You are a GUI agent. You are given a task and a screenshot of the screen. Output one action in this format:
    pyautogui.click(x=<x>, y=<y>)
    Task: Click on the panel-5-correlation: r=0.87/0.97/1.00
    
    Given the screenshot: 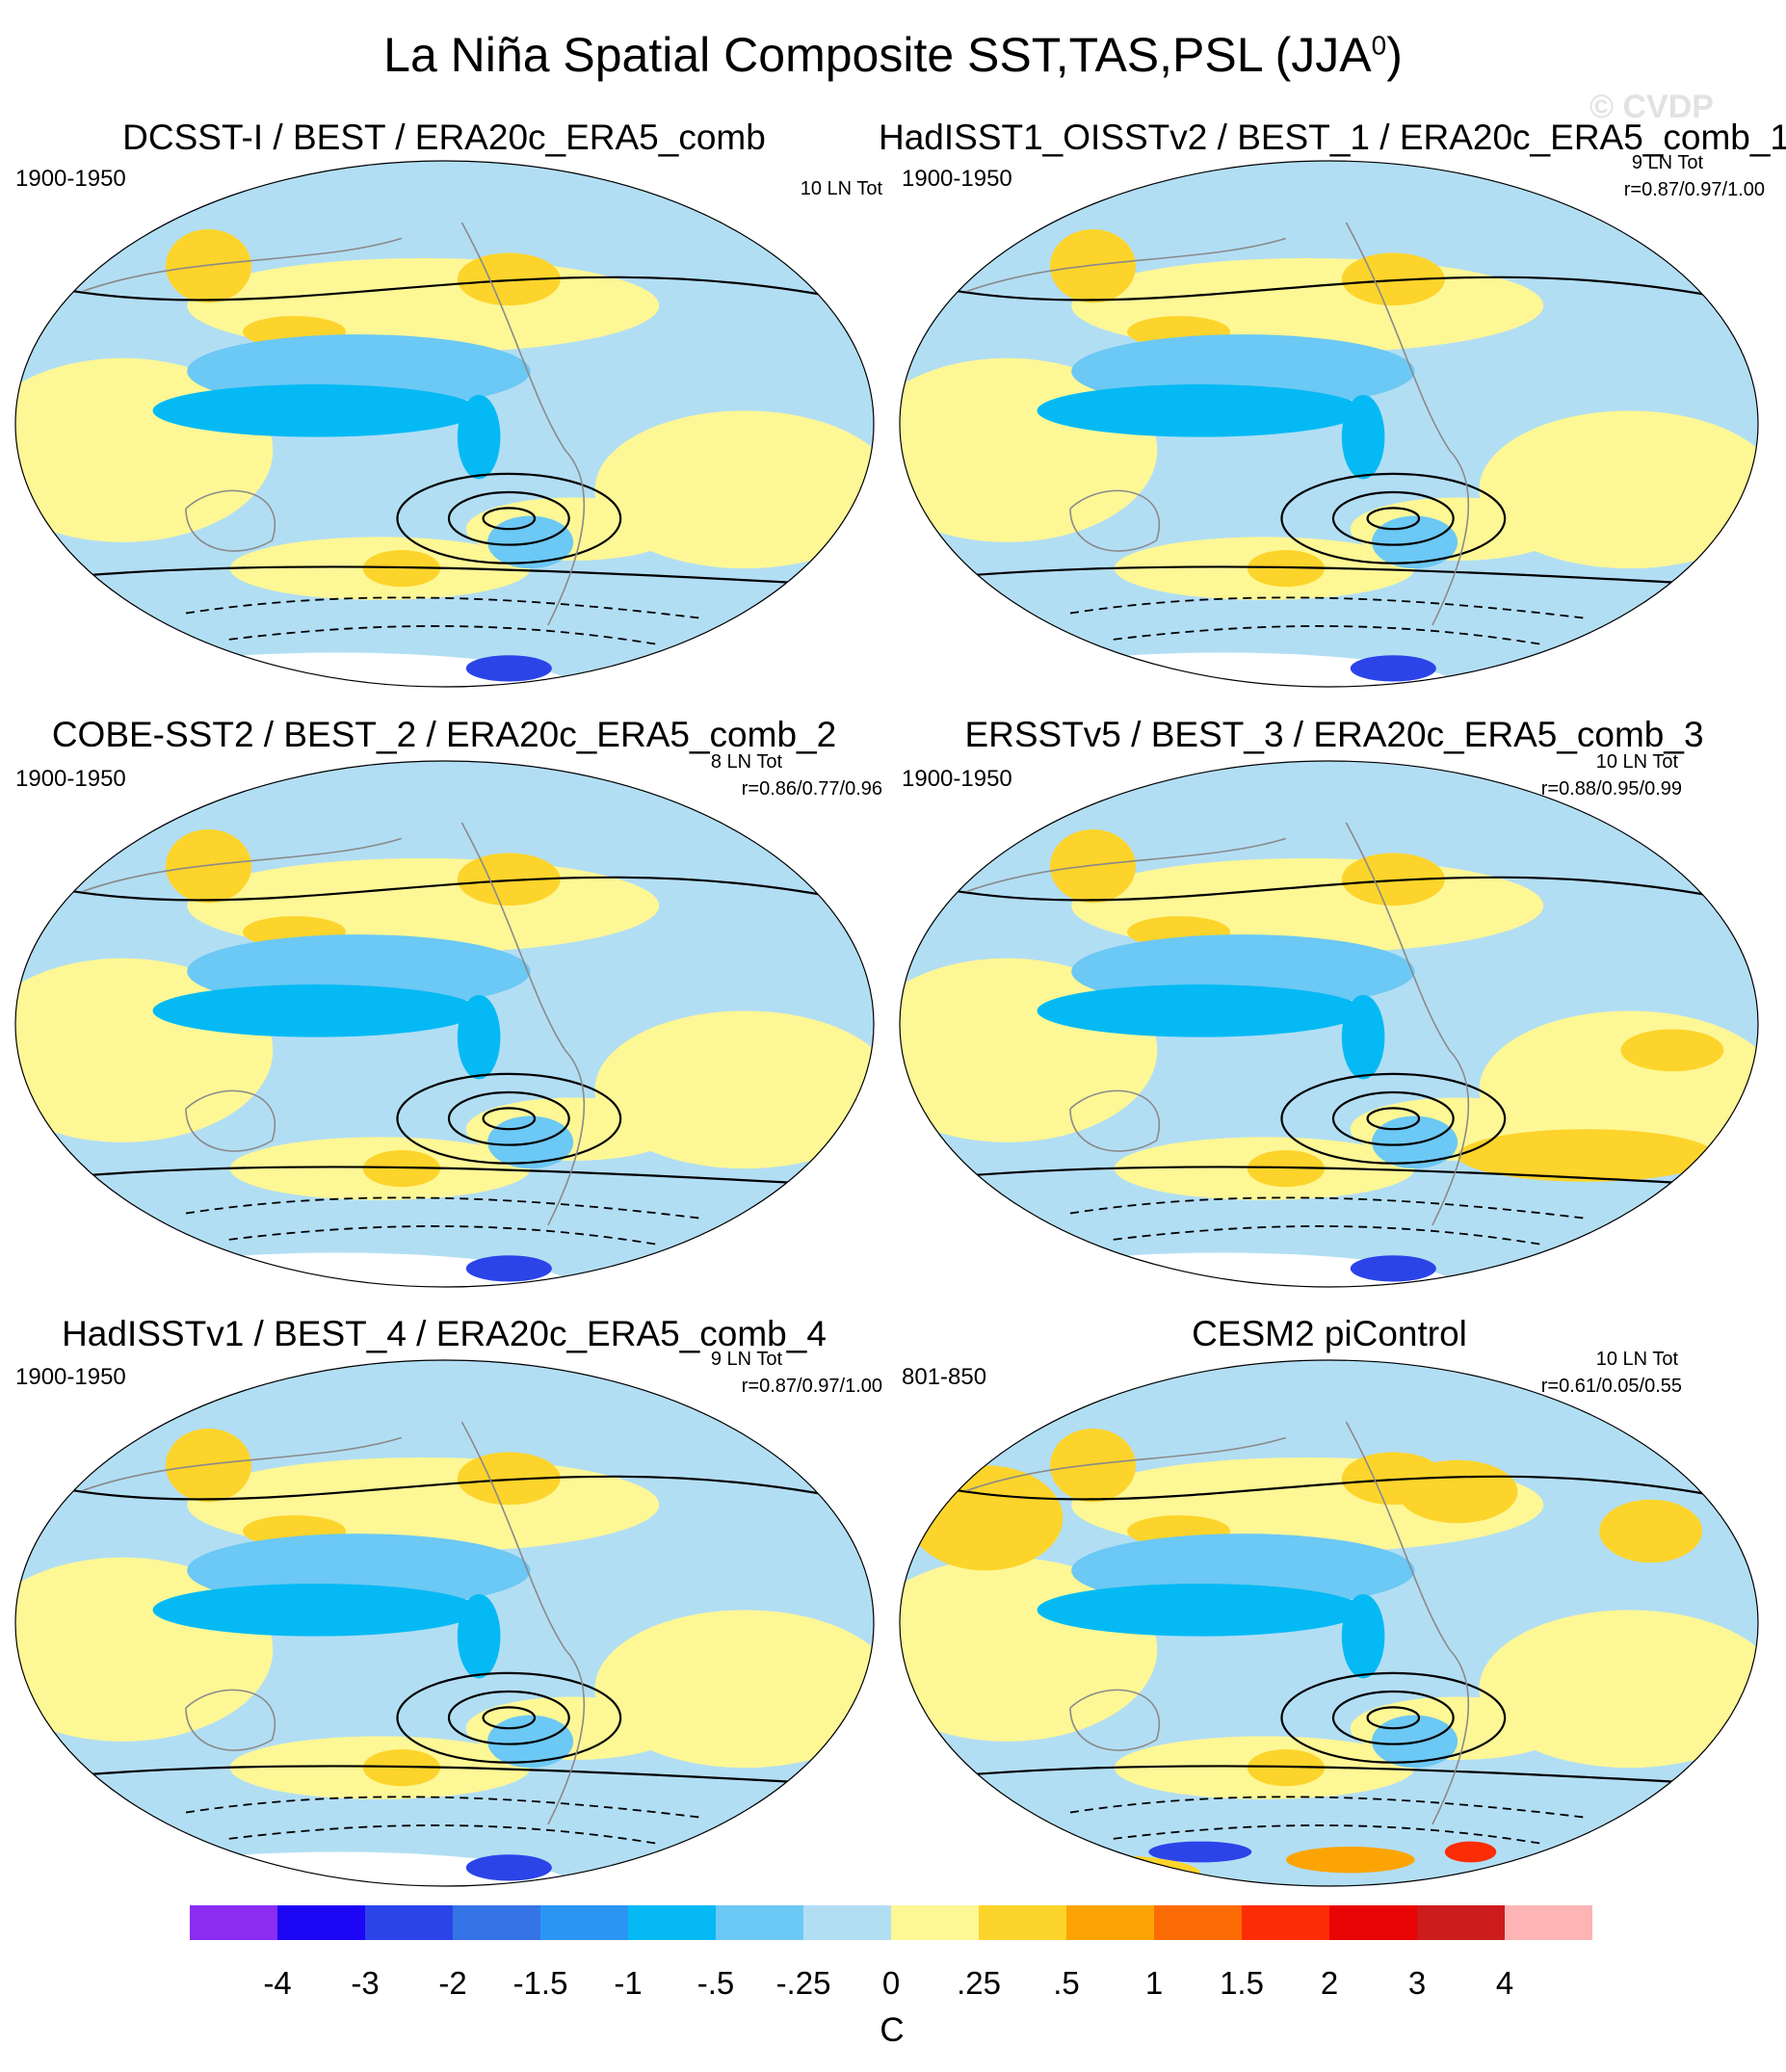 What is the action you would take?
    pyautogui.click(x=811, y=1387)
    